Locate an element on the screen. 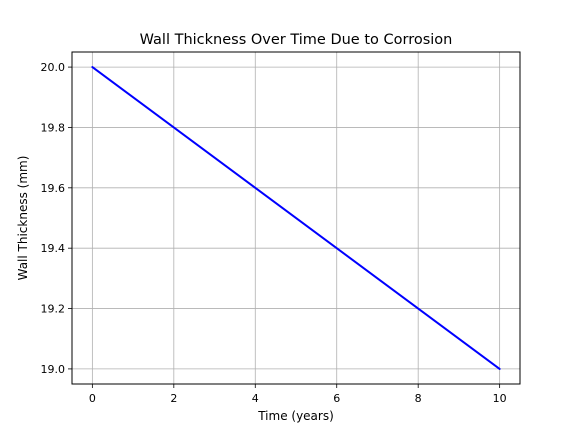  y-tick-label: 19.4 is located at coordinates (53, 248).